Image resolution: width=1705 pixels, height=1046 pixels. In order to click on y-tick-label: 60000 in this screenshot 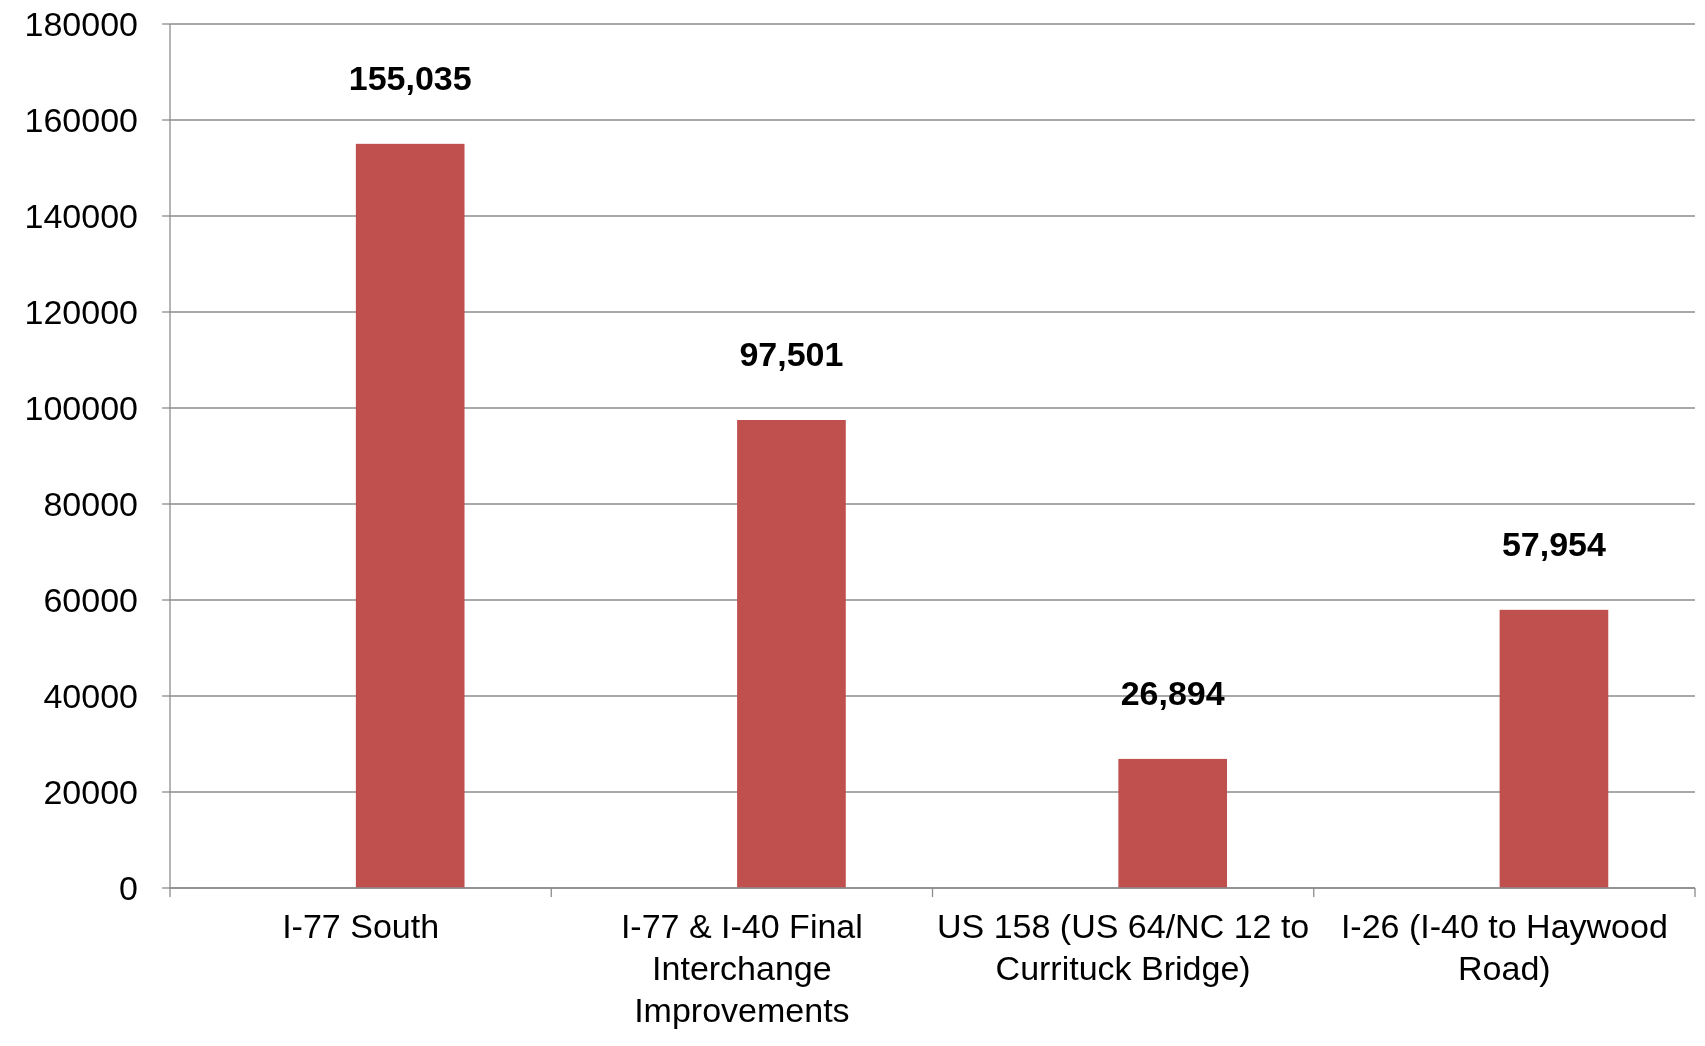, I will do `click(90, 599)`.